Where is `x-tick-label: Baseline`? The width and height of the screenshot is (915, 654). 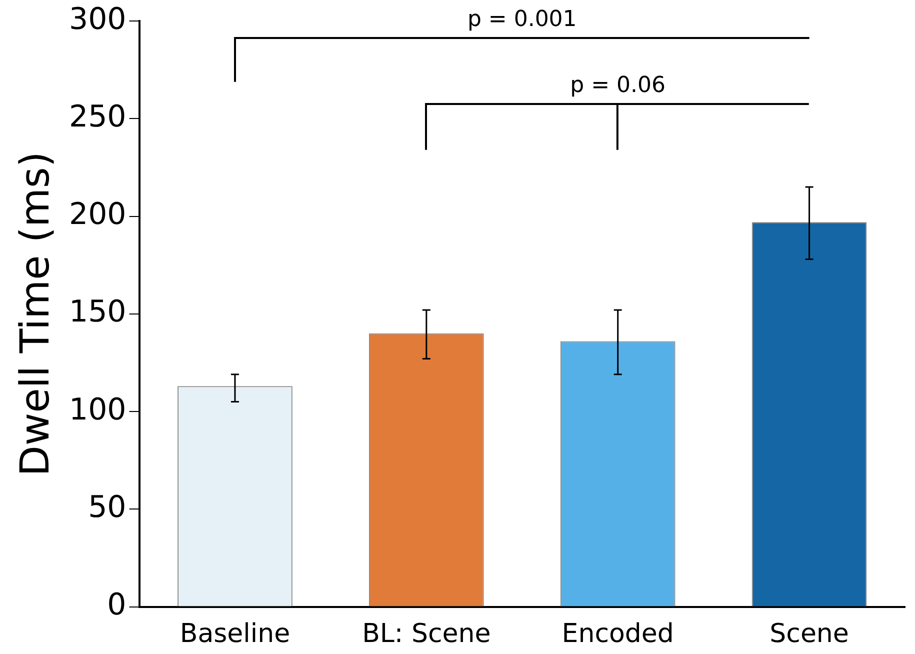 x-tick-label: Baseline is located at coordinates (235, 634).